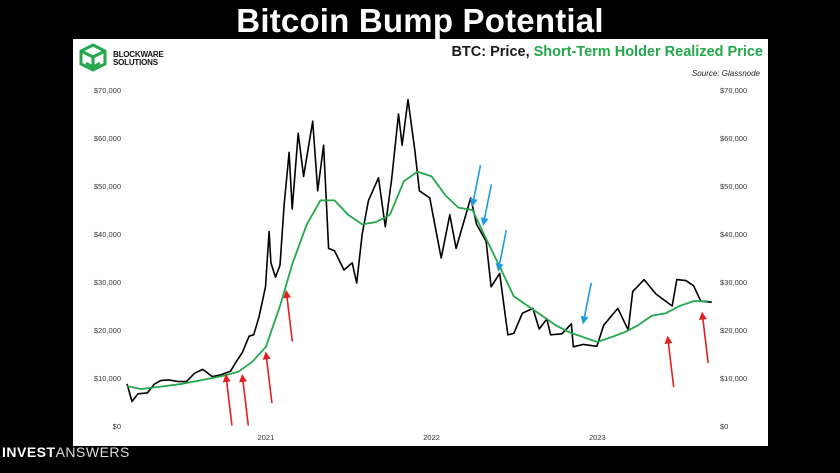  What do you see at coordinates (107, 234) in the screenshot?
I see `y-tick-label-left: $40,000` at bounding box center [107, 234].